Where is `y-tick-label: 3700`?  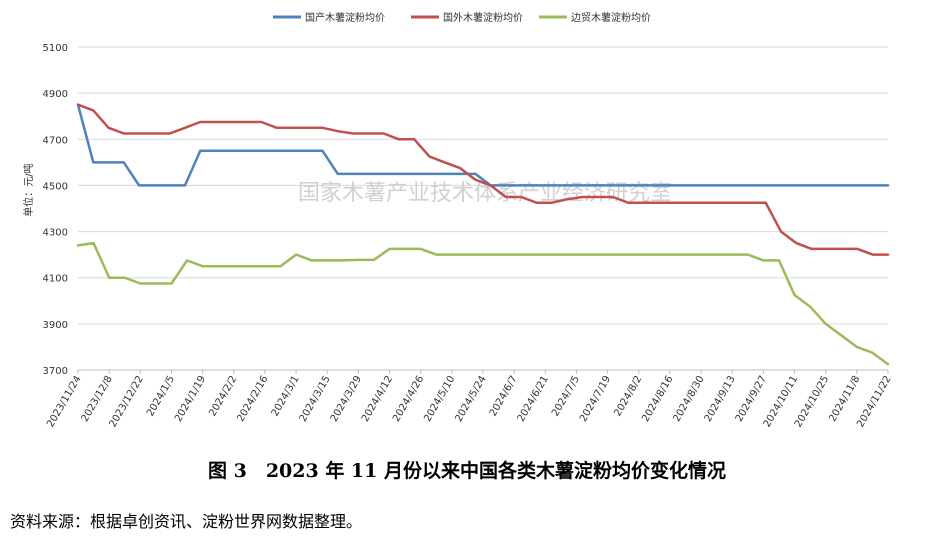 y-tick-label: 3700 is located at coordinates (55, 371).